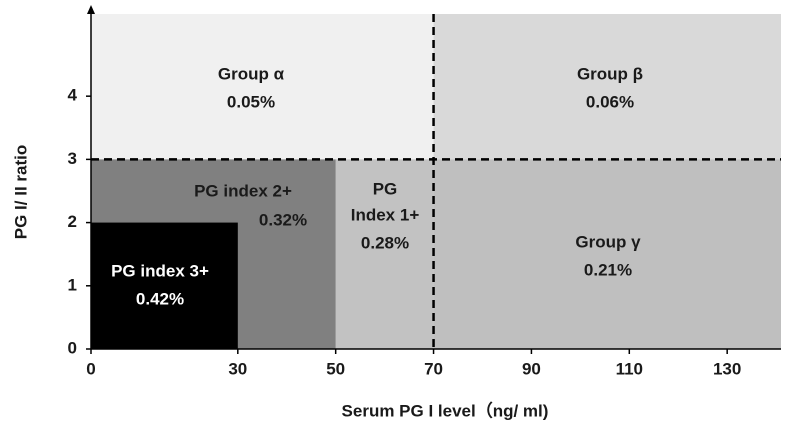 The height and width of the screenshot is (434, 785). What do you see at coordinates (610, 101) in the screenshot?
I see `region-value-label: 0.06%` at bounding box center [610, 101].